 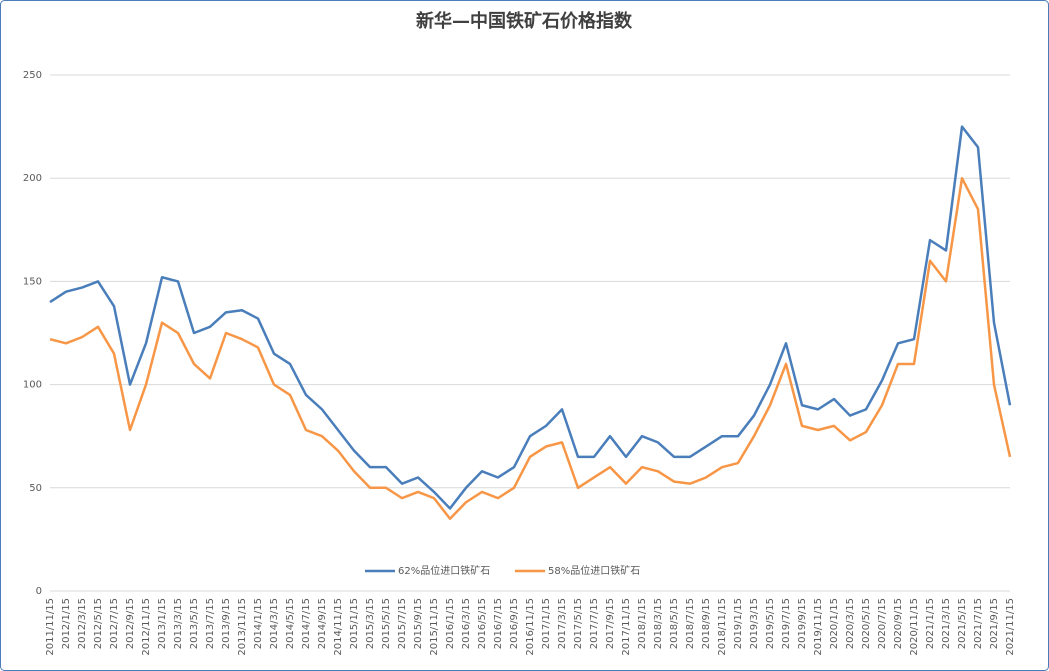 What do you see at coordinates (914, 627) in the screenshot?
I see `x-tick-label: 2020/11/15` at bounding box center [914, 627].